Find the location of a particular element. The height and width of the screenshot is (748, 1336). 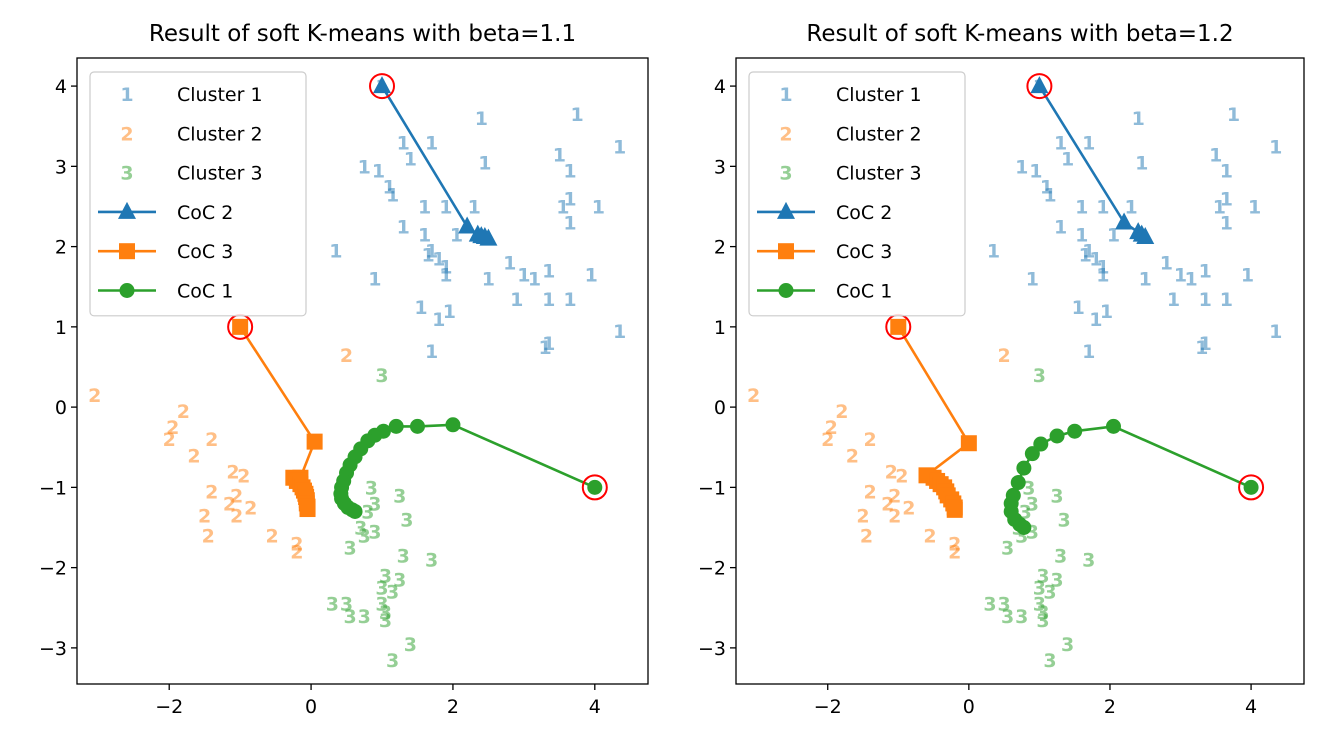

initial-center-marker is located at coordinates (382, 86).